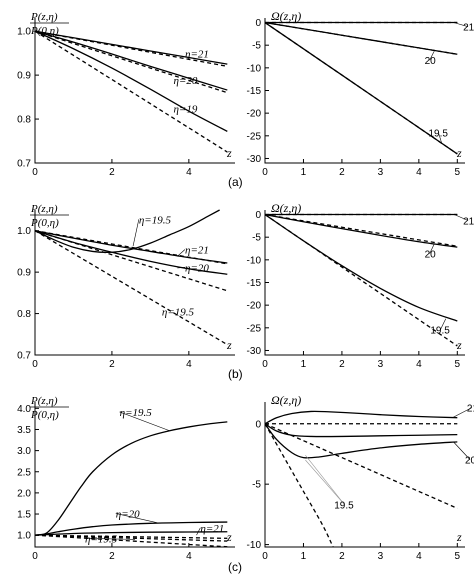 The image size is (474, 577). I want to click on y-tick-label: 3.0, so click(24, 451).